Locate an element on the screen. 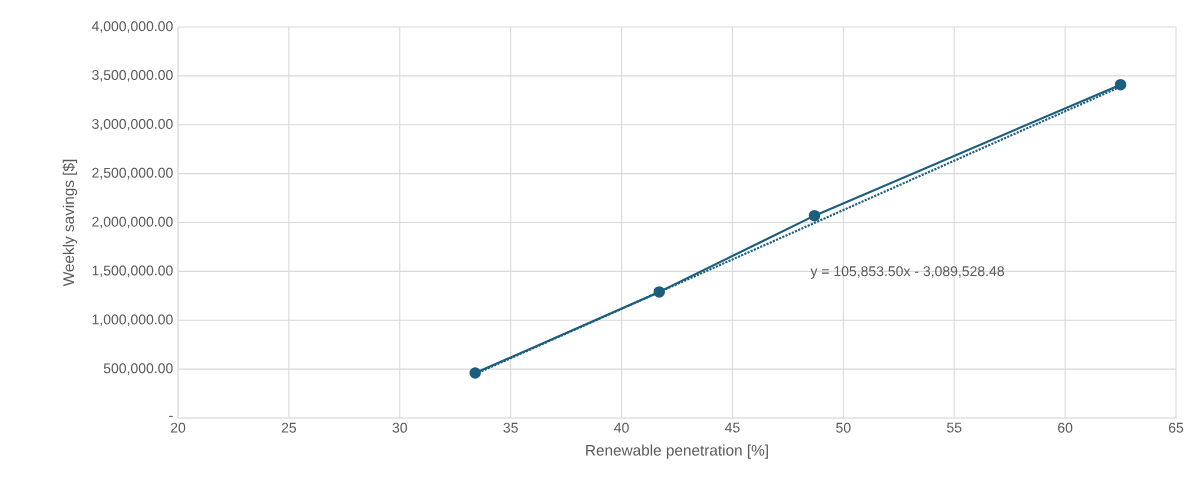 The width and height of the screenshot is (1200, 504). y-tick-label: 2,500,000.00 is located at coordinates (132, 173).